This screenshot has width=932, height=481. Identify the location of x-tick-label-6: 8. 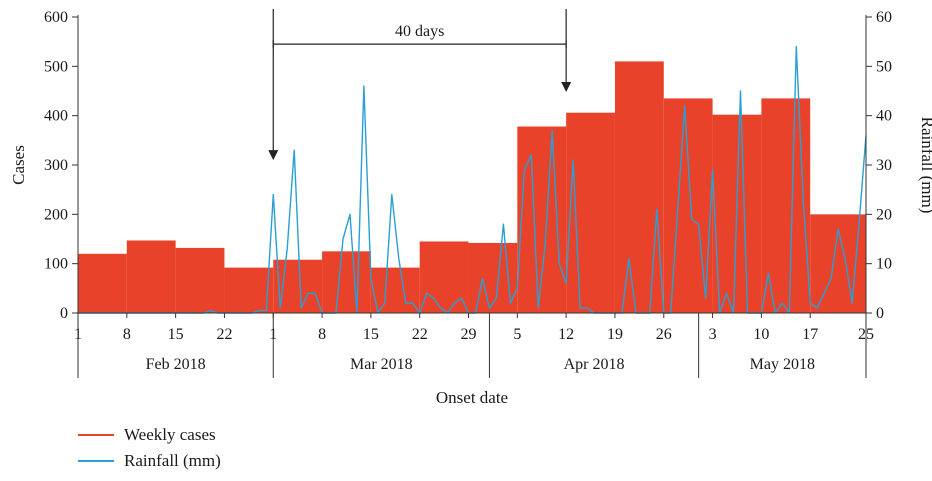
(322, 334).